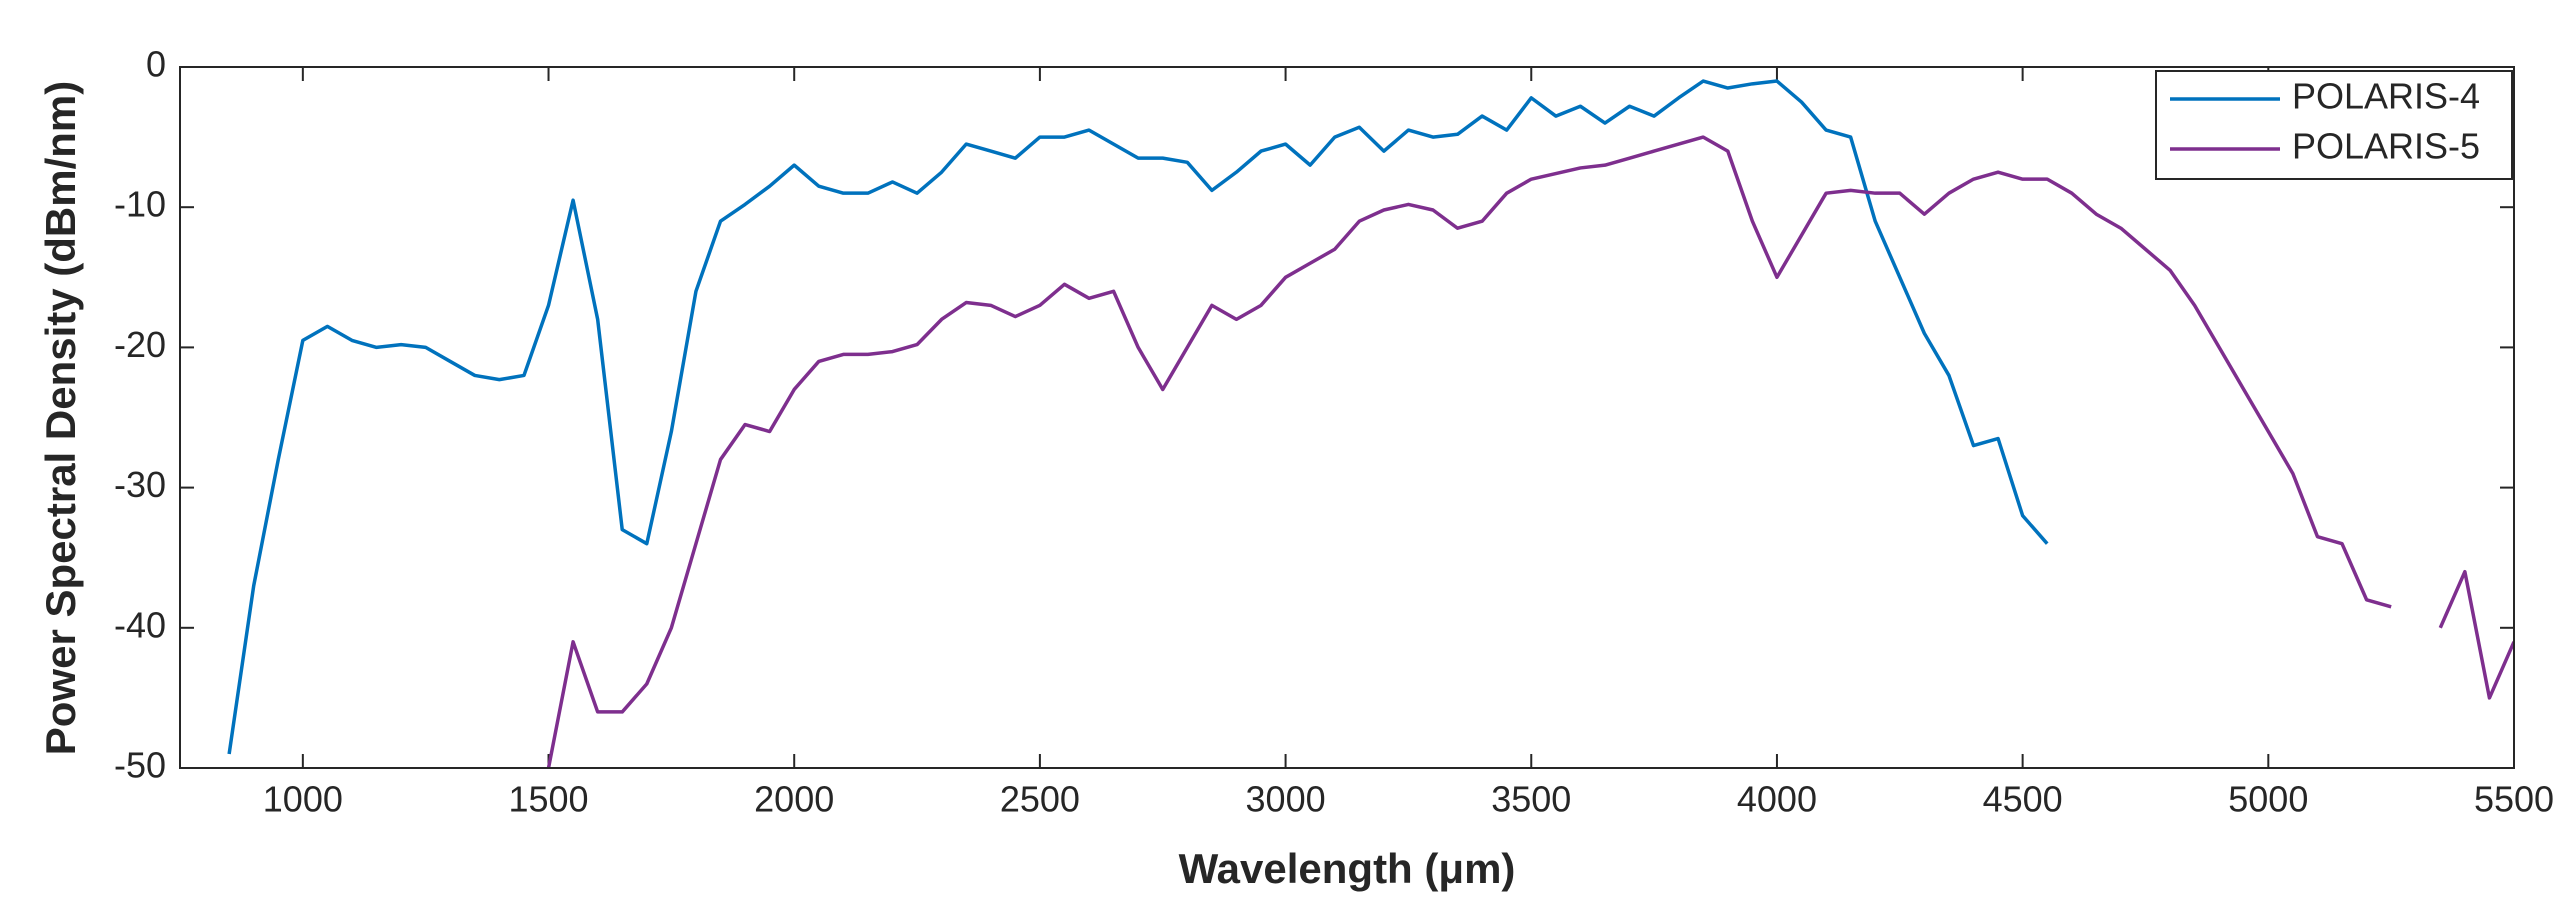  What do you see at coordinates (1286, 799) in the screenshot?
I see `x-tick-label: 3000` at bounding box center [1286, 799].